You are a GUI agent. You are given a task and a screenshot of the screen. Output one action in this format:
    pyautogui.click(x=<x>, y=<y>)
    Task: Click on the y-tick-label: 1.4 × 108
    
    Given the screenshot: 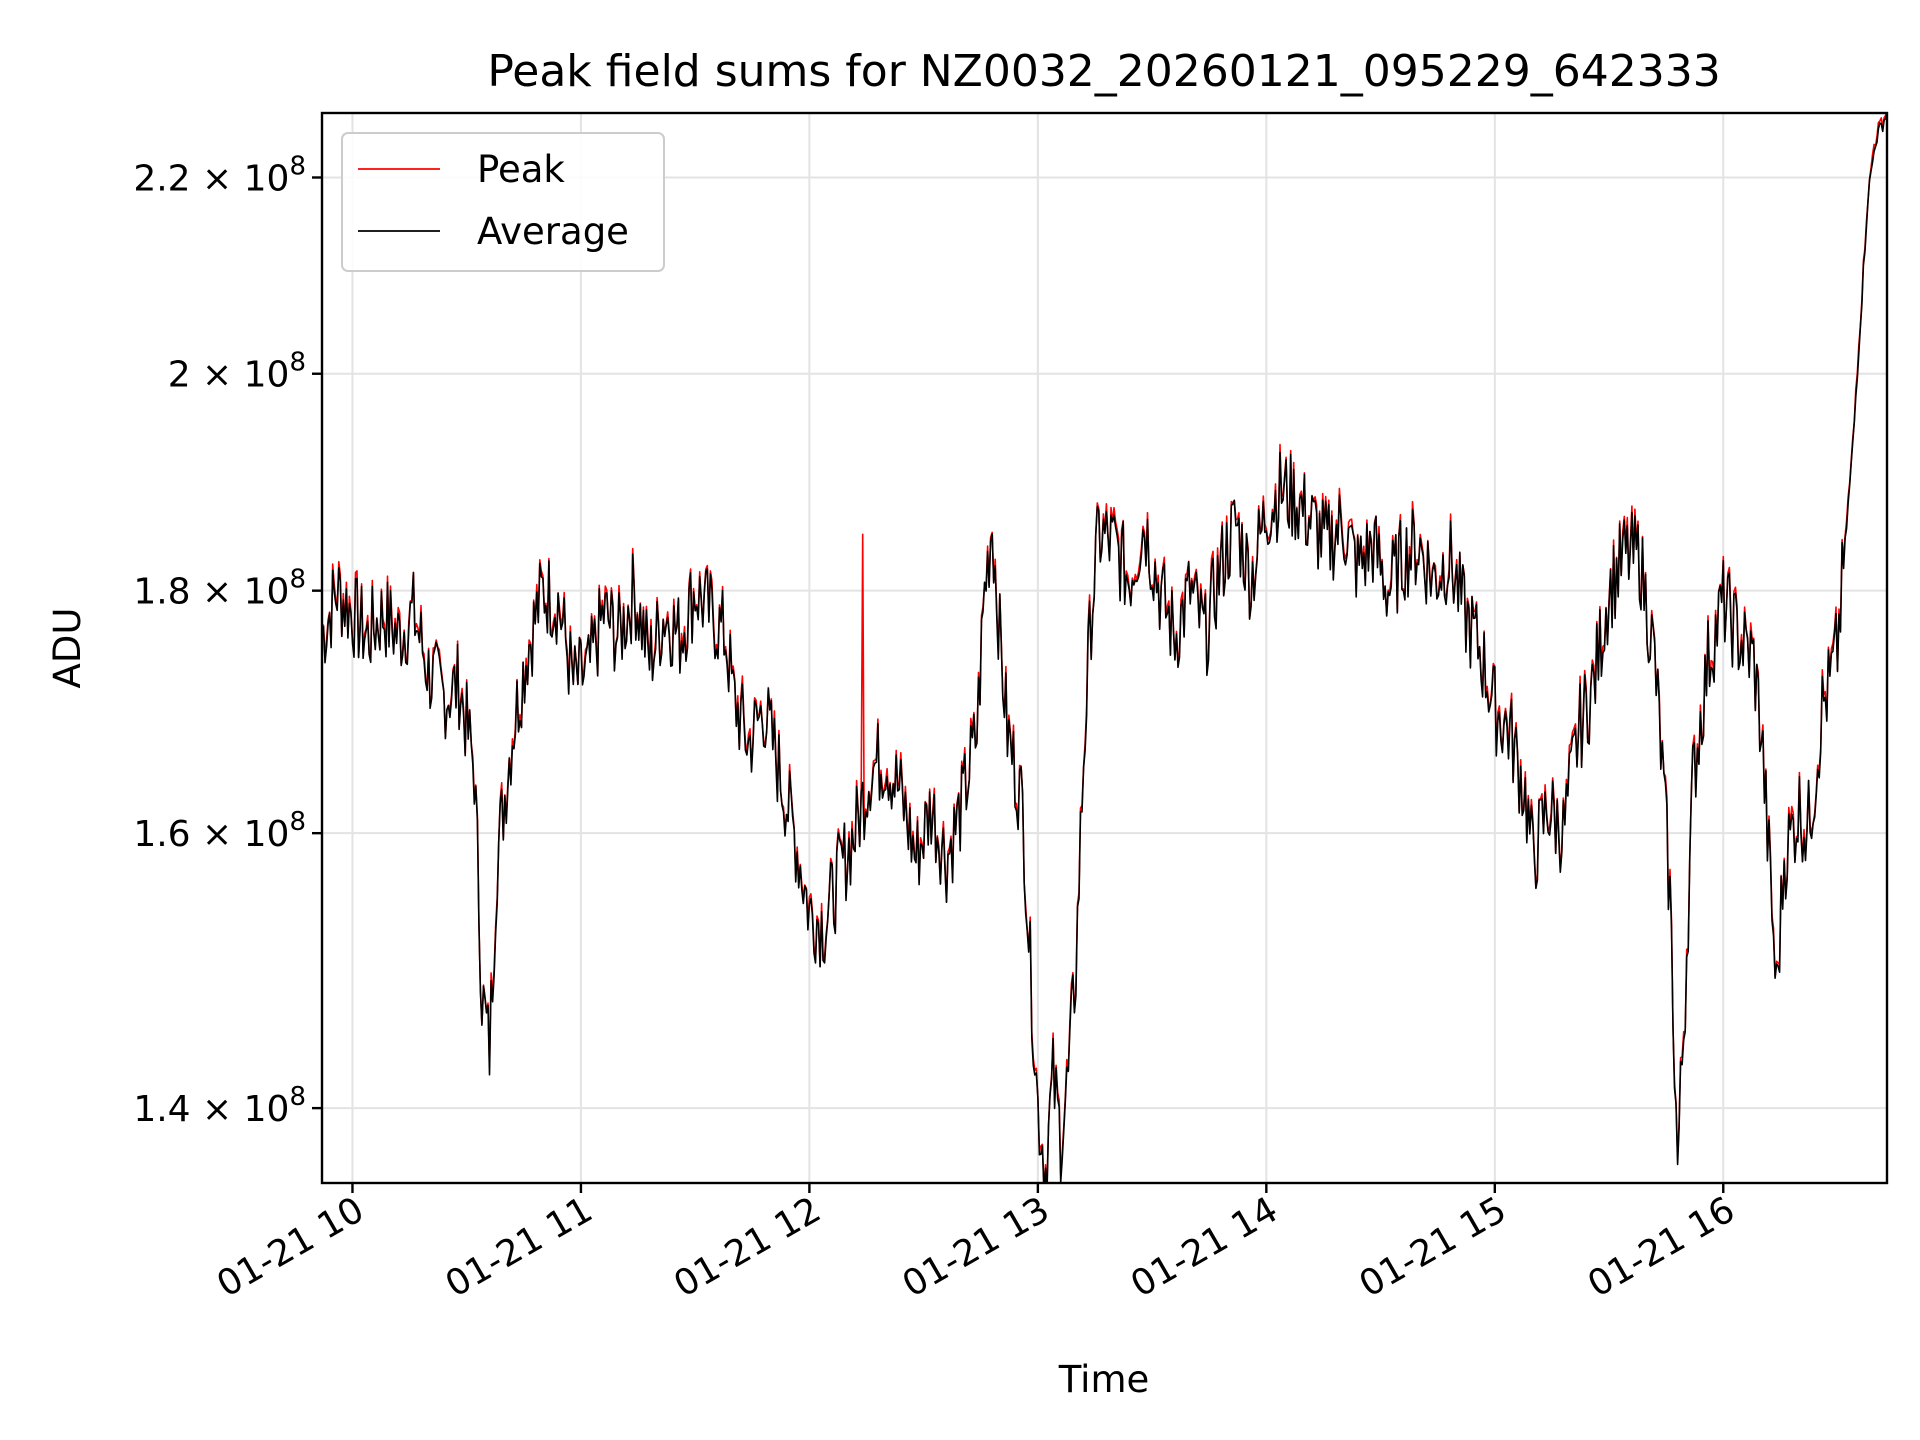 What is the action you would take?
    pyautogui.click(x=219, y=1106)
    